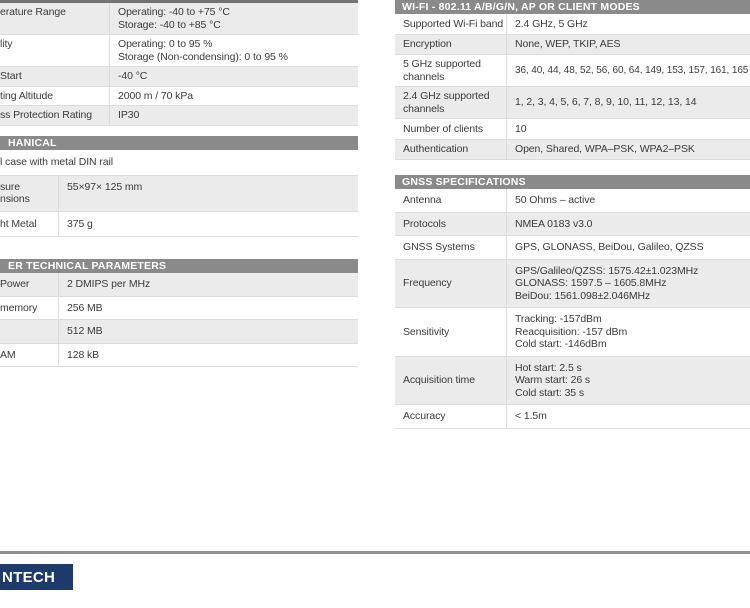 Image resolution: width=750 pixels, height=608 pixels. I want to click on value-line: GPS, GLONASS, BeiDou, Galileo, QZSS, so click(609, 247).